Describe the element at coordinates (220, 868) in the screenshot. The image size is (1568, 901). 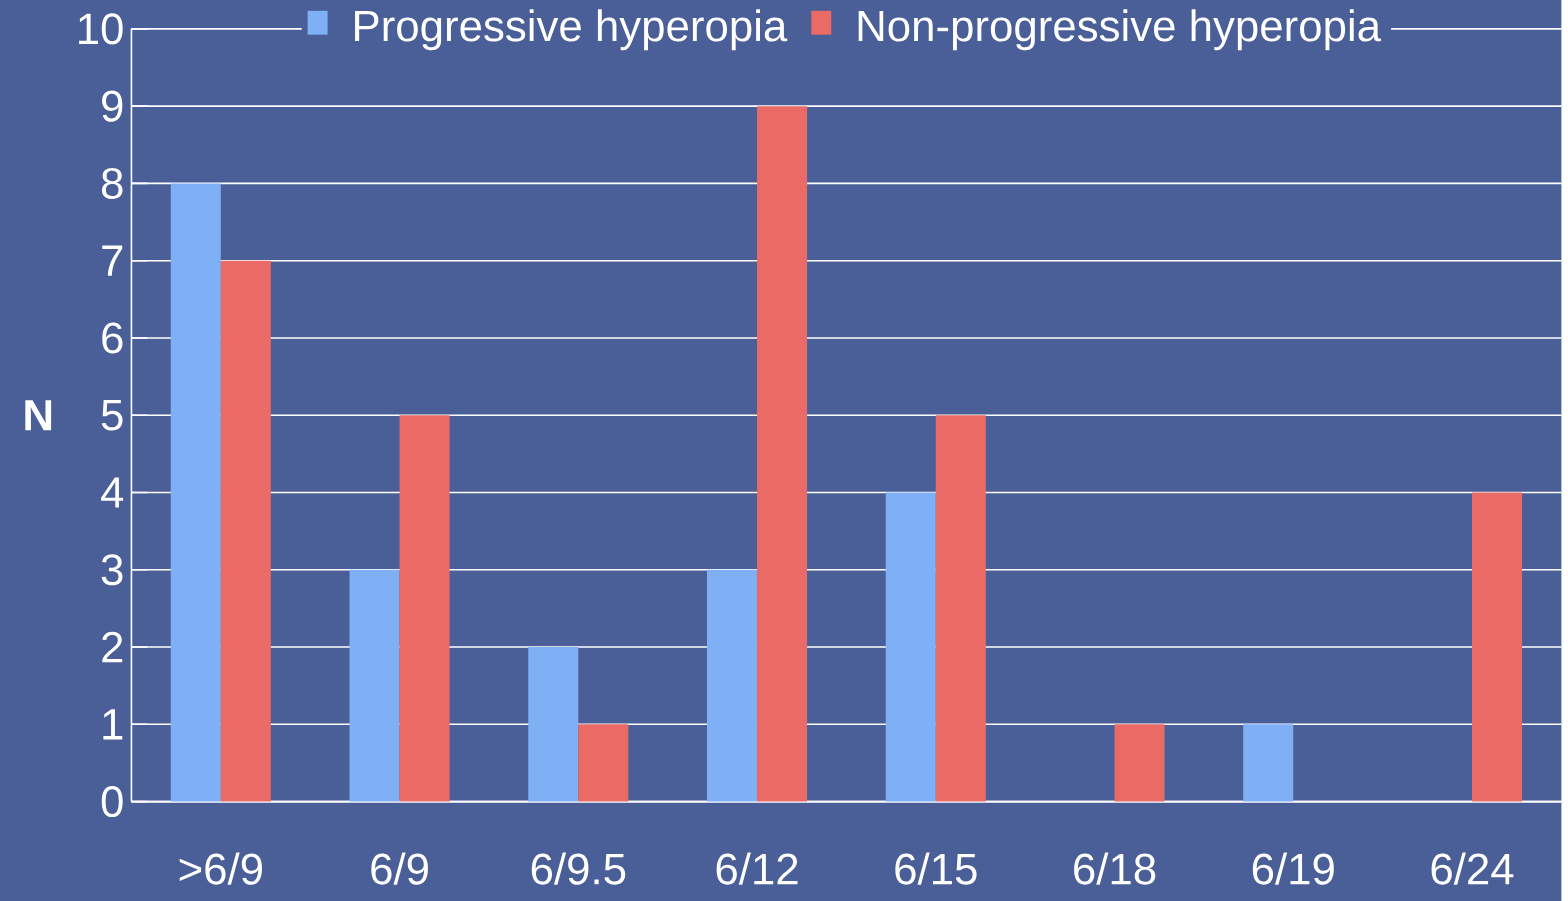
I see `x-tick-label: >6/9` at that location.